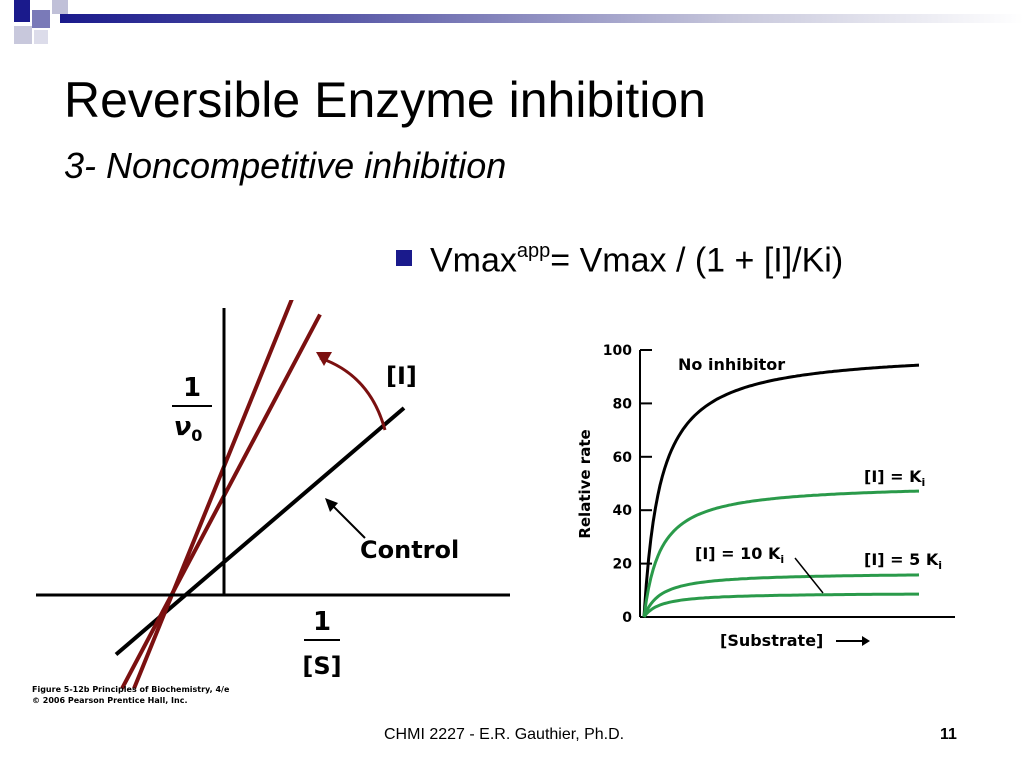 The height and width of the screenshot is (768, 1024). I want to click on bullet-square-icon, so click(404, 258).